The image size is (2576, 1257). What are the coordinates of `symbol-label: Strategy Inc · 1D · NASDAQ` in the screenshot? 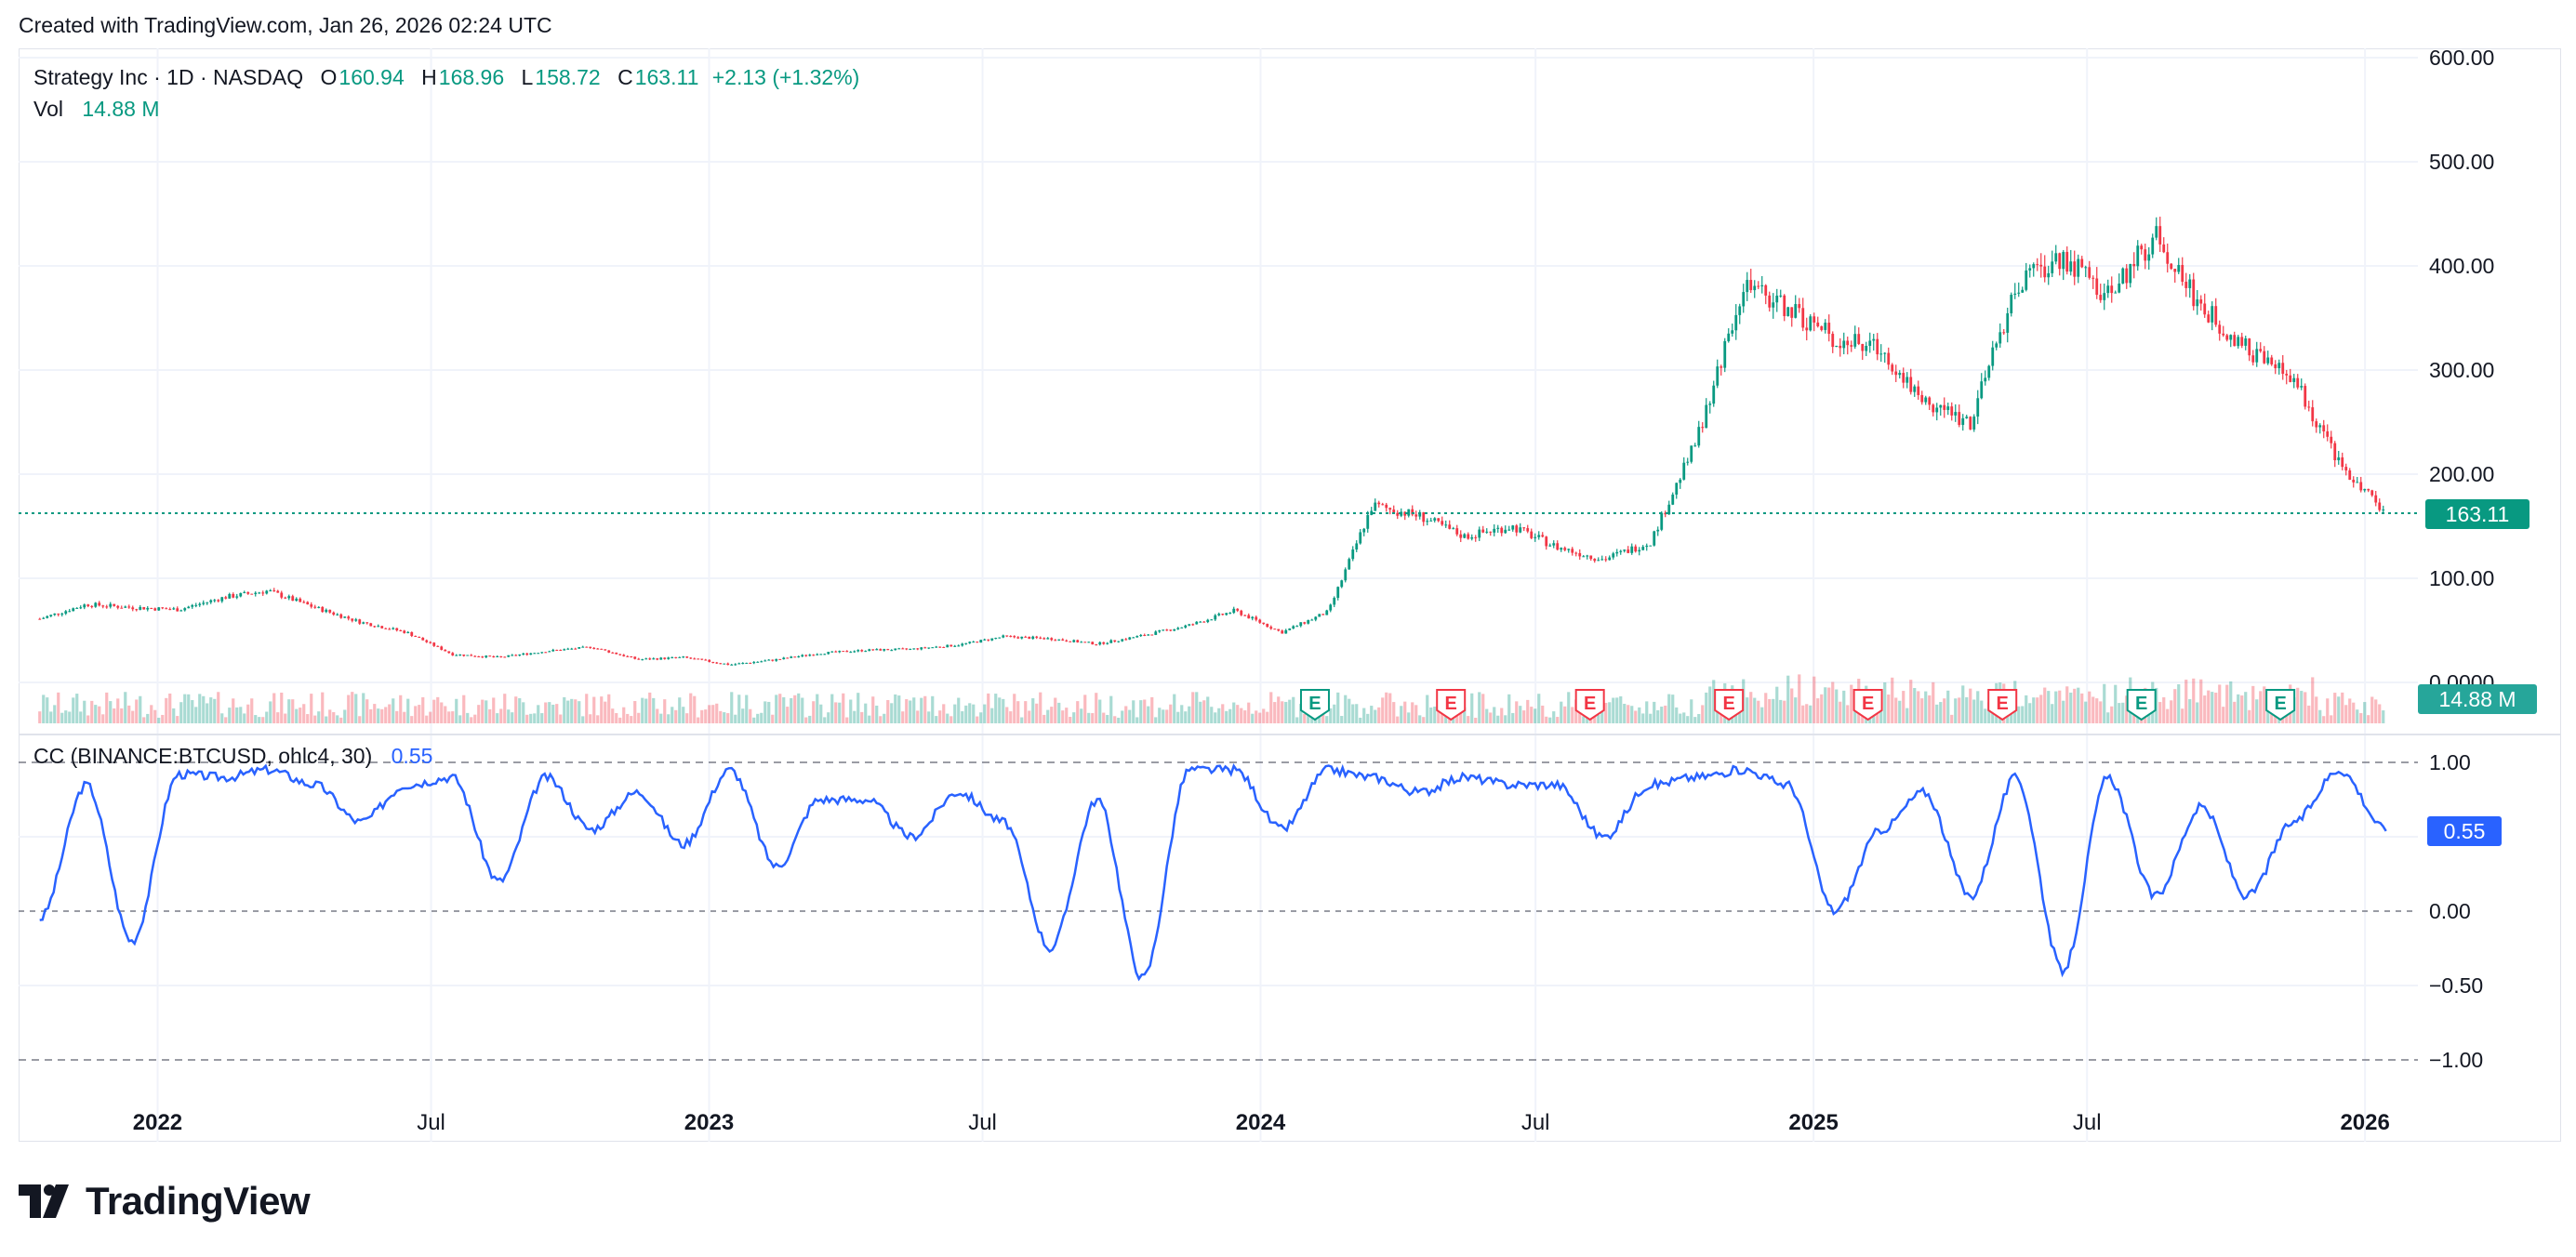 It's located at (168, 77).